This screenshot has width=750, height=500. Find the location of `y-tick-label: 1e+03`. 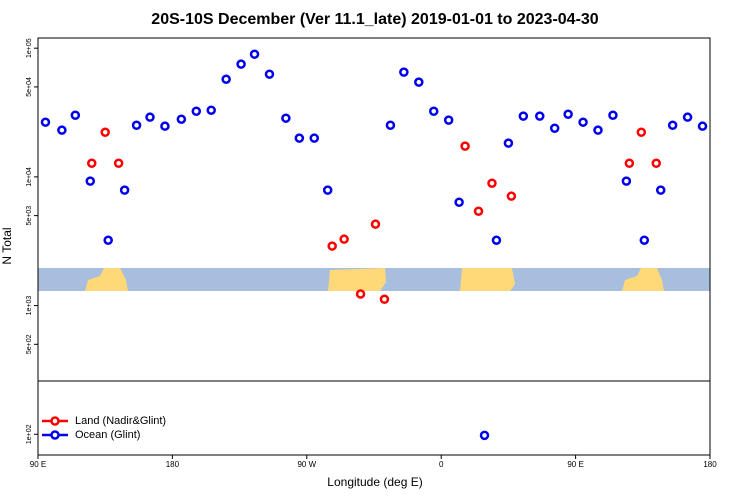

y-tick-label: 1e+03 is located at coordinates (29, 306).